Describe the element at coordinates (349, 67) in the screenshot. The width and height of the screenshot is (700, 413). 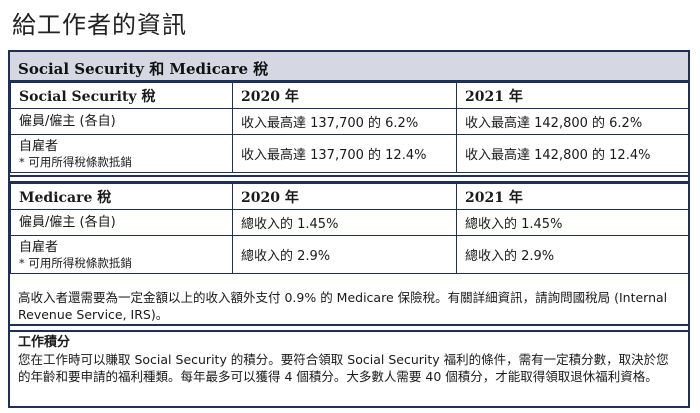
I see `panel-banner: Social Security 和 Medicare 稅` at that location.